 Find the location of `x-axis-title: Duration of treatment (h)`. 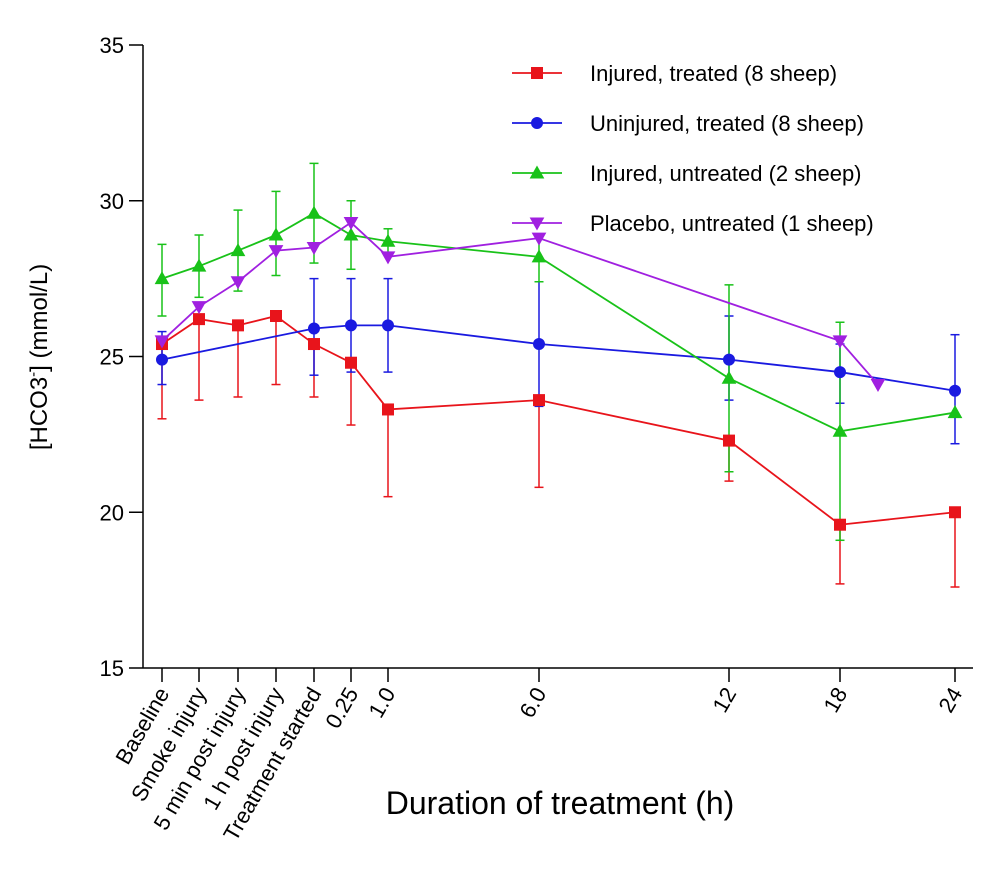

x-axis-title: Duration of treatment (h) is located at coordinates (560, 803).